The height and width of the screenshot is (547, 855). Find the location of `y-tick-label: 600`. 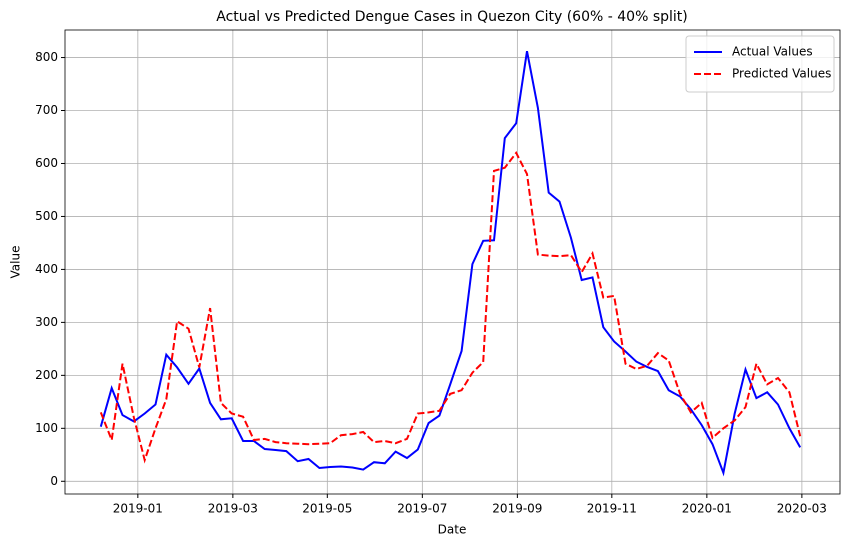

y-tick-label: 600 is located at coordinates (46, 163).